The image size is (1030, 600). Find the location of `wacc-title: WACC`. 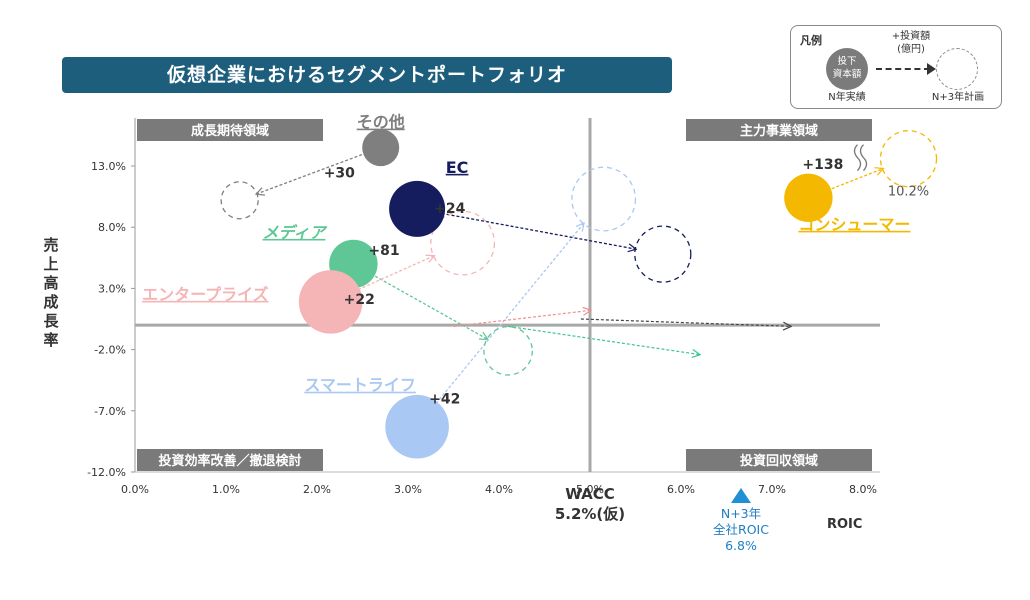

wacc-title: WACC is located at coordinates (590, 494).